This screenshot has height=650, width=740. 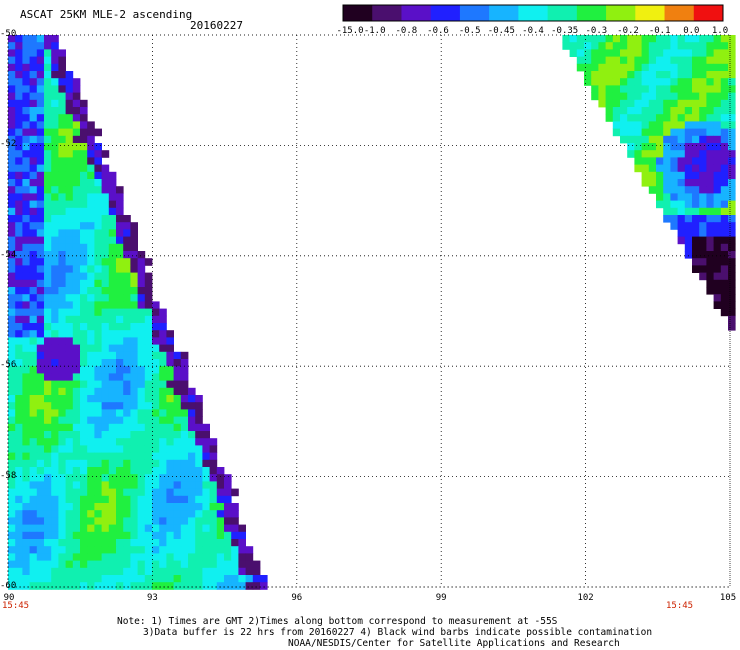 I want to click on lat-label: -52, so click(x=8, y=144).